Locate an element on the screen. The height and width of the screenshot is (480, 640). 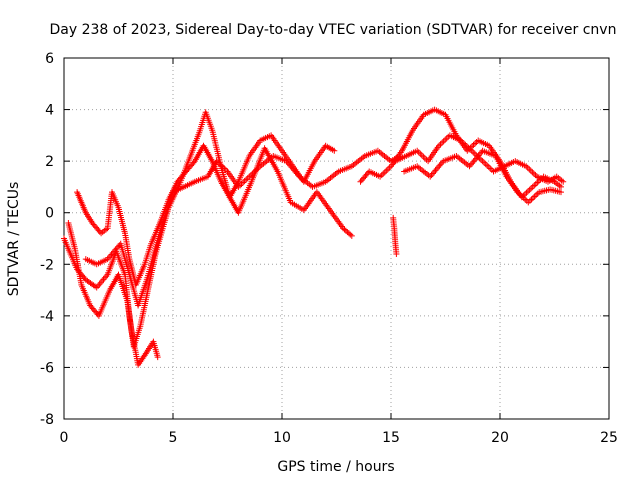
series-track-f is located at coordinates (460, 153).